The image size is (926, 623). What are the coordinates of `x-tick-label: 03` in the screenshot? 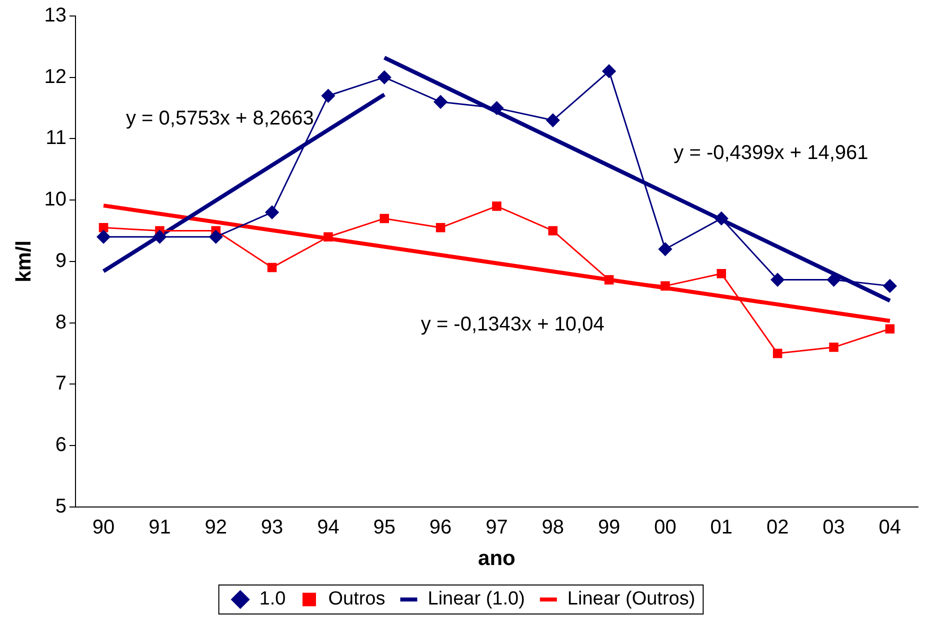 It's located at (833, 527).